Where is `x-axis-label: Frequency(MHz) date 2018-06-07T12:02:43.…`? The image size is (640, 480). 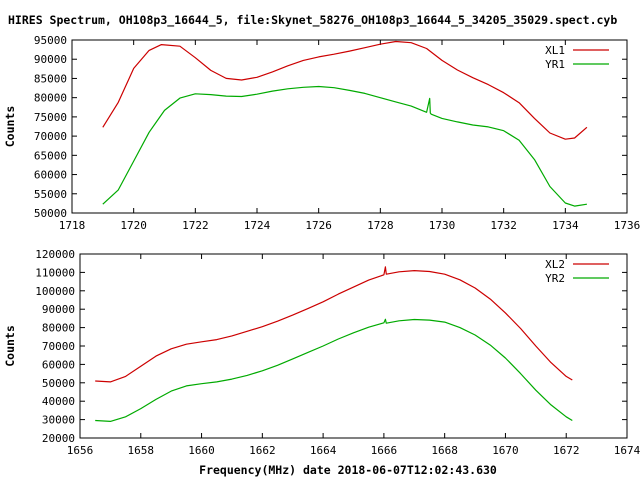 x-axis-label: Frequency(MHz) date 2018-06-07T12:02:43.… is located at coordinates (348, 470).